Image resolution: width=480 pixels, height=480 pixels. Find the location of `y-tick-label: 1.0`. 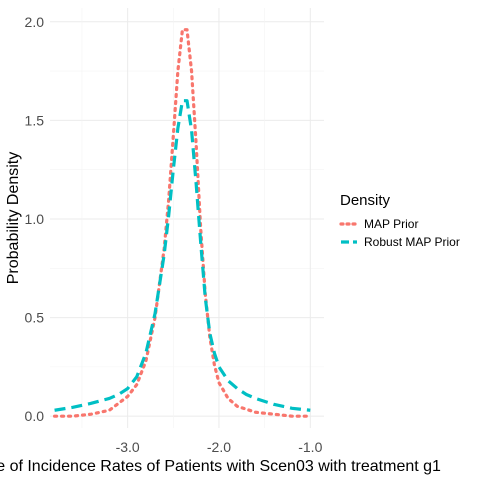

y-tick-label: 1.0 is located at coordinates (35, 219).